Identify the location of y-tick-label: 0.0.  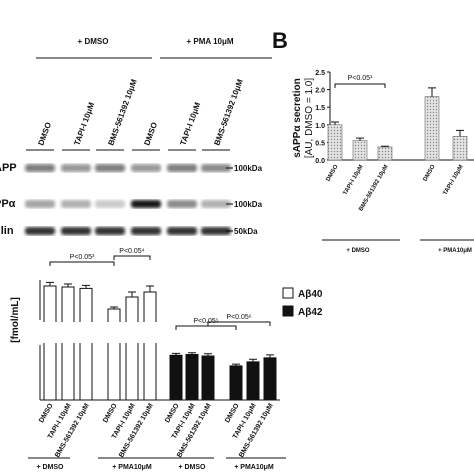
(320, 161).